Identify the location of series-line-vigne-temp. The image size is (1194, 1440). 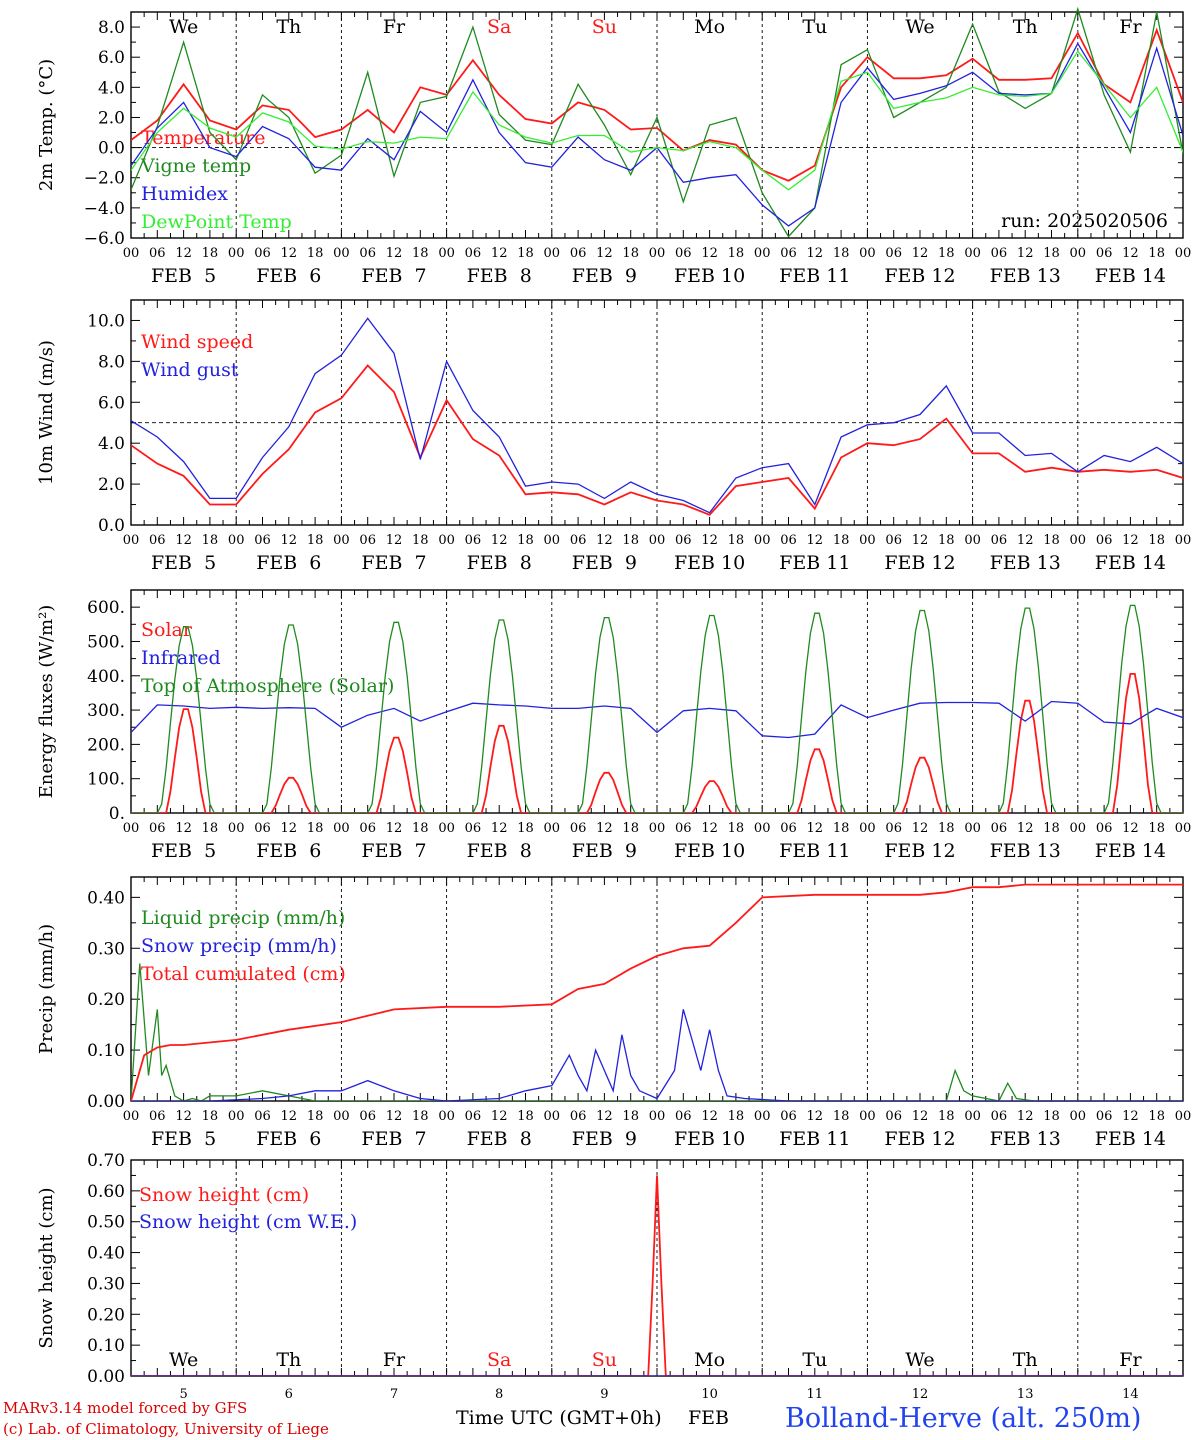
(657, 122).